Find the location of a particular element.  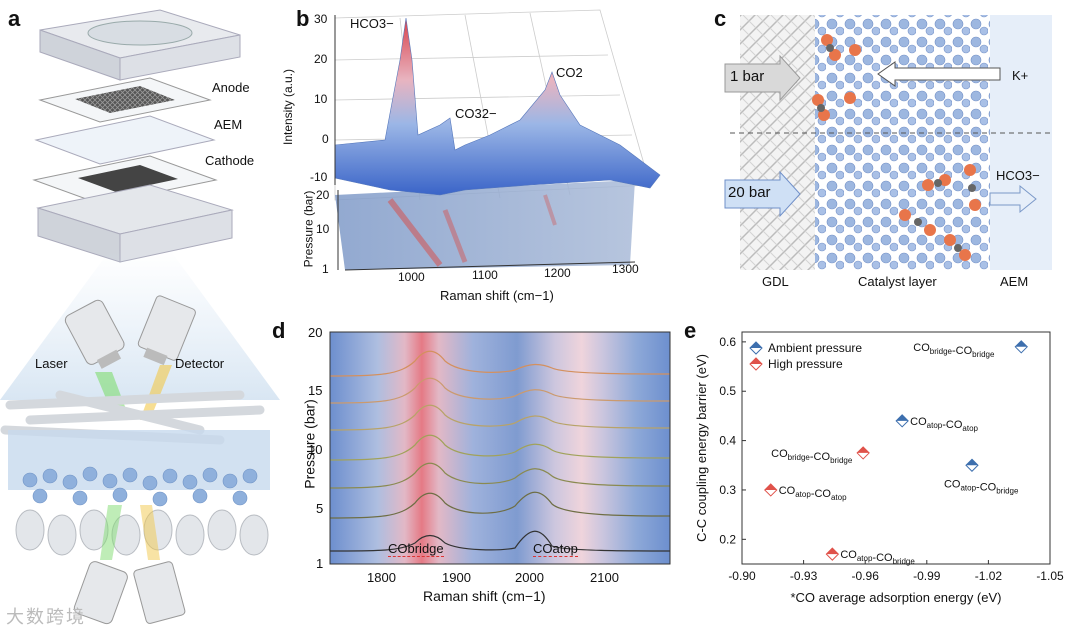

x-tick-label: -0.99 is located at coordinates (927, 576).